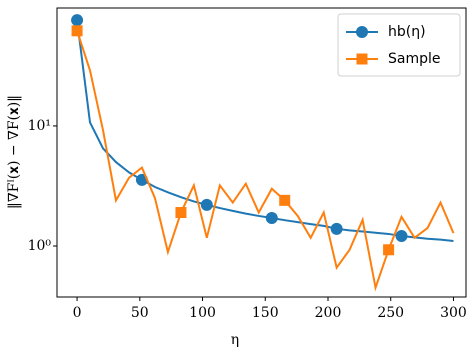 This screenshot has width=470, height=351. What do you see at coordinates (202, 313) in the screenshot?
I see `x-tick-label: 100` at bounding box center [202, 313].